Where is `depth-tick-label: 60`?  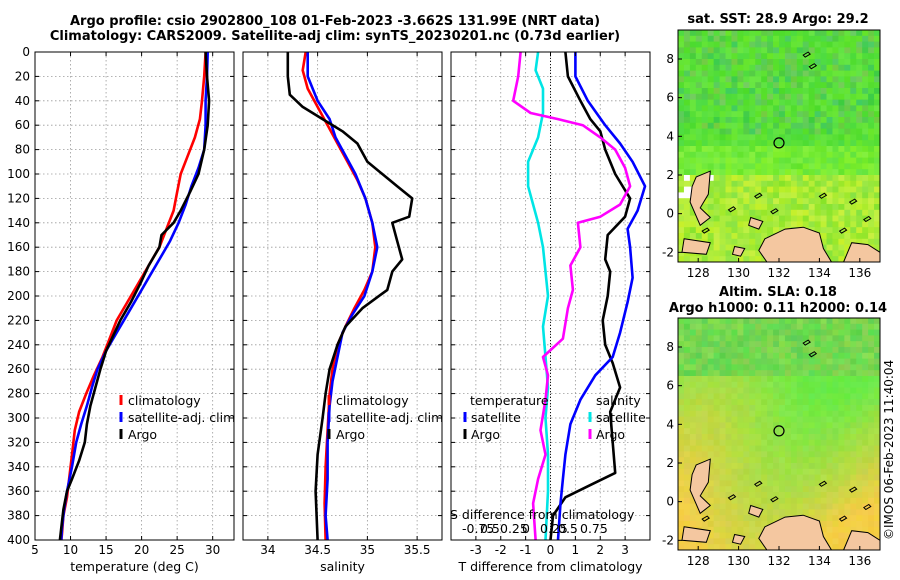
depth-tick-label: 60 is located at coordinates (22, 125).